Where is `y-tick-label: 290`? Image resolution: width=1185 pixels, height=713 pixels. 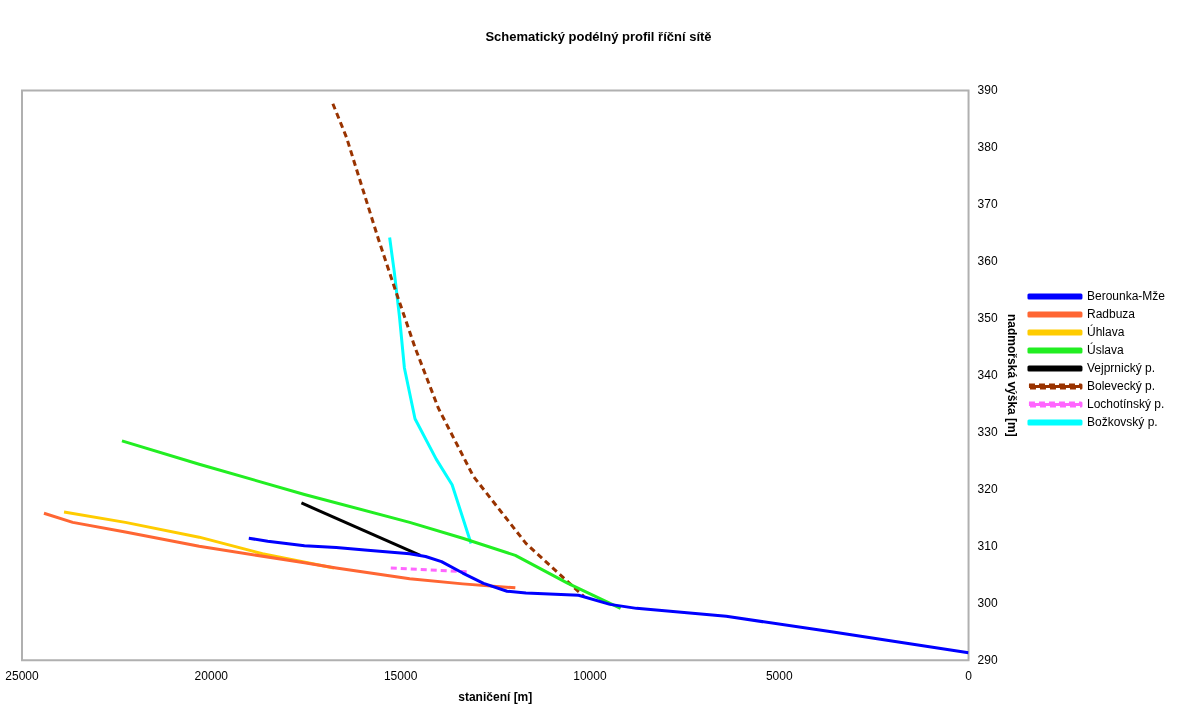 y-tick-label: 290 is located at coordinates (987, 659).